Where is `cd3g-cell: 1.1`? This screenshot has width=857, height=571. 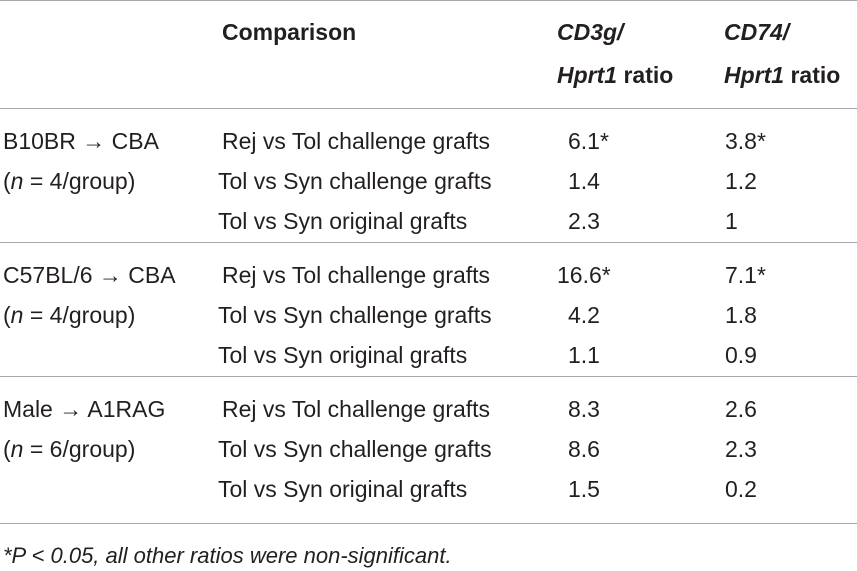 cd3g-cell: 1.1 is located at coordinates (584, 355).